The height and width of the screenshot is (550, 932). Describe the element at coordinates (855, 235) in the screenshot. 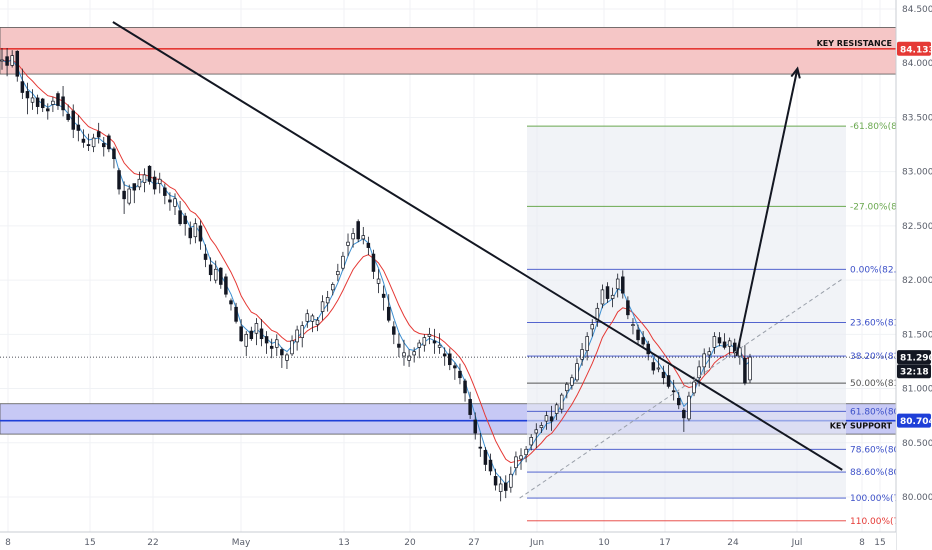

I see `zone-labels: KEY RESISTANCE KEY SUPPORT` at that location.